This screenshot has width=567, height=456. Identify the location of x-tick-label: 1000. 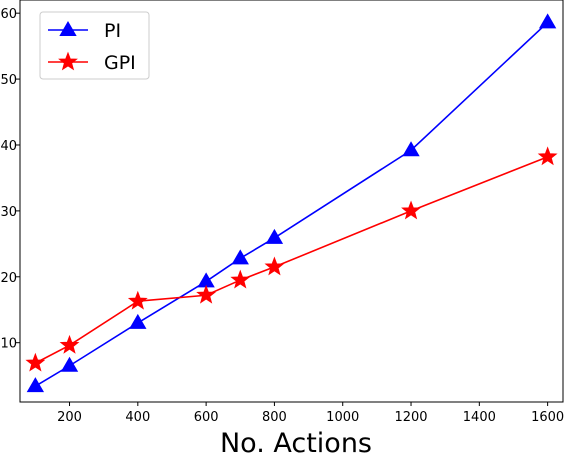
(342, 417).